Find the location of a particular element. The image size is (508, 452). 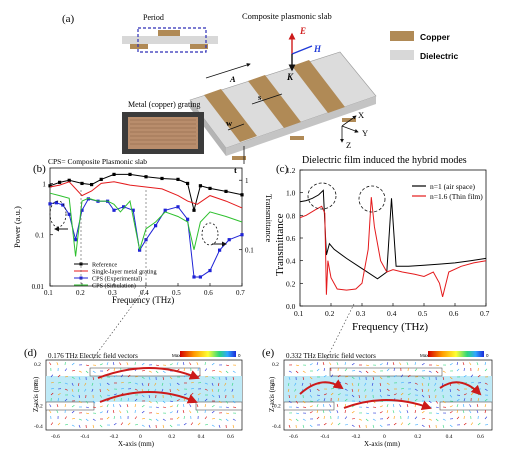

plot-c-series is located at coordinates (393, 243).